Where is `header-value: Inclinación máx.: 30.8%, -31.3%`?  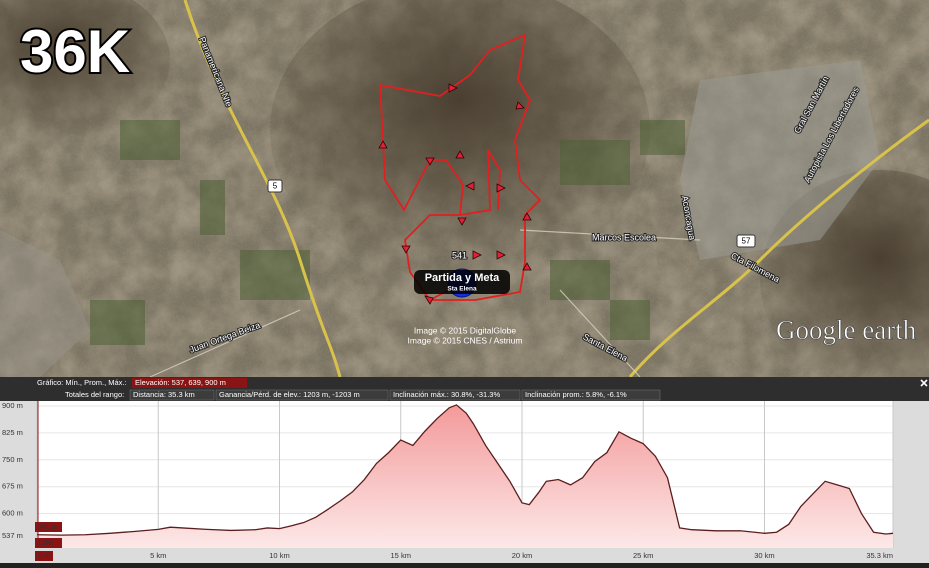 header-value: Inclinación máx.: 30.8%, -31.3% is located at coordinates (446, 394).